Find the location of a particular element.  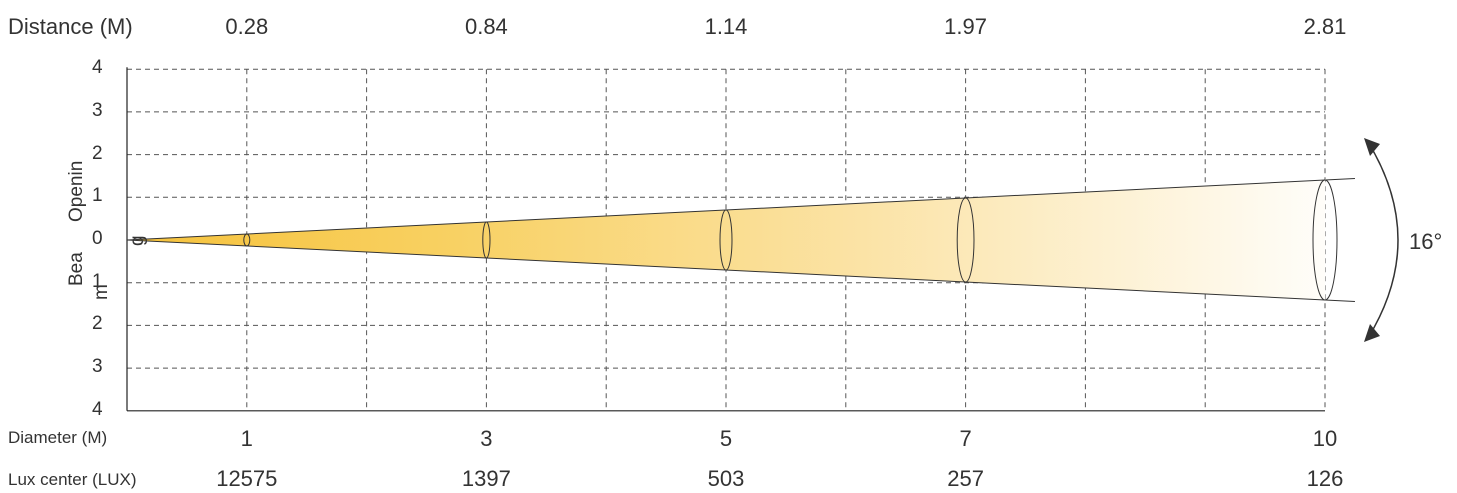

diameter-value: 1.97 is located at coordinates (966, 26).